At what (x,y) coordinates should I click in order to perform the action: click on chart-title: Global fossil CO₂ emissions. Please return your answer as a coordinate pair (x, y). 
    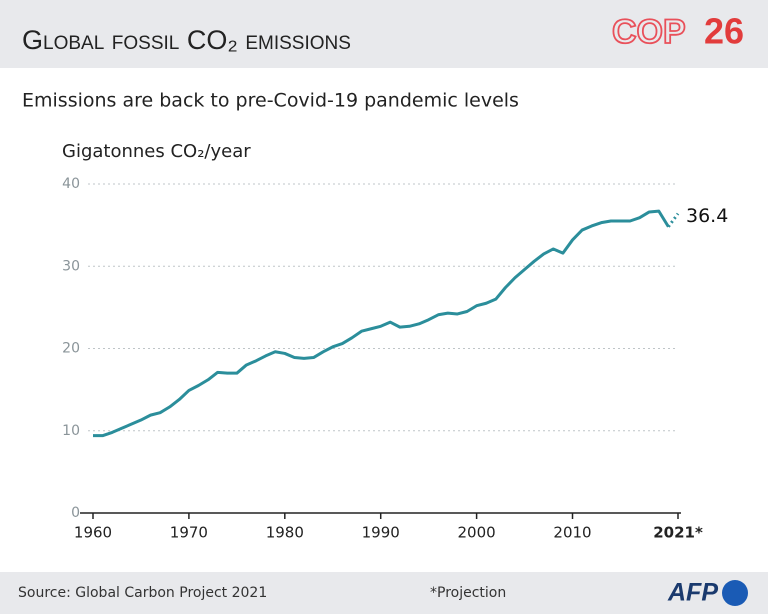
    Looking at the image, I should click on (186, 40).